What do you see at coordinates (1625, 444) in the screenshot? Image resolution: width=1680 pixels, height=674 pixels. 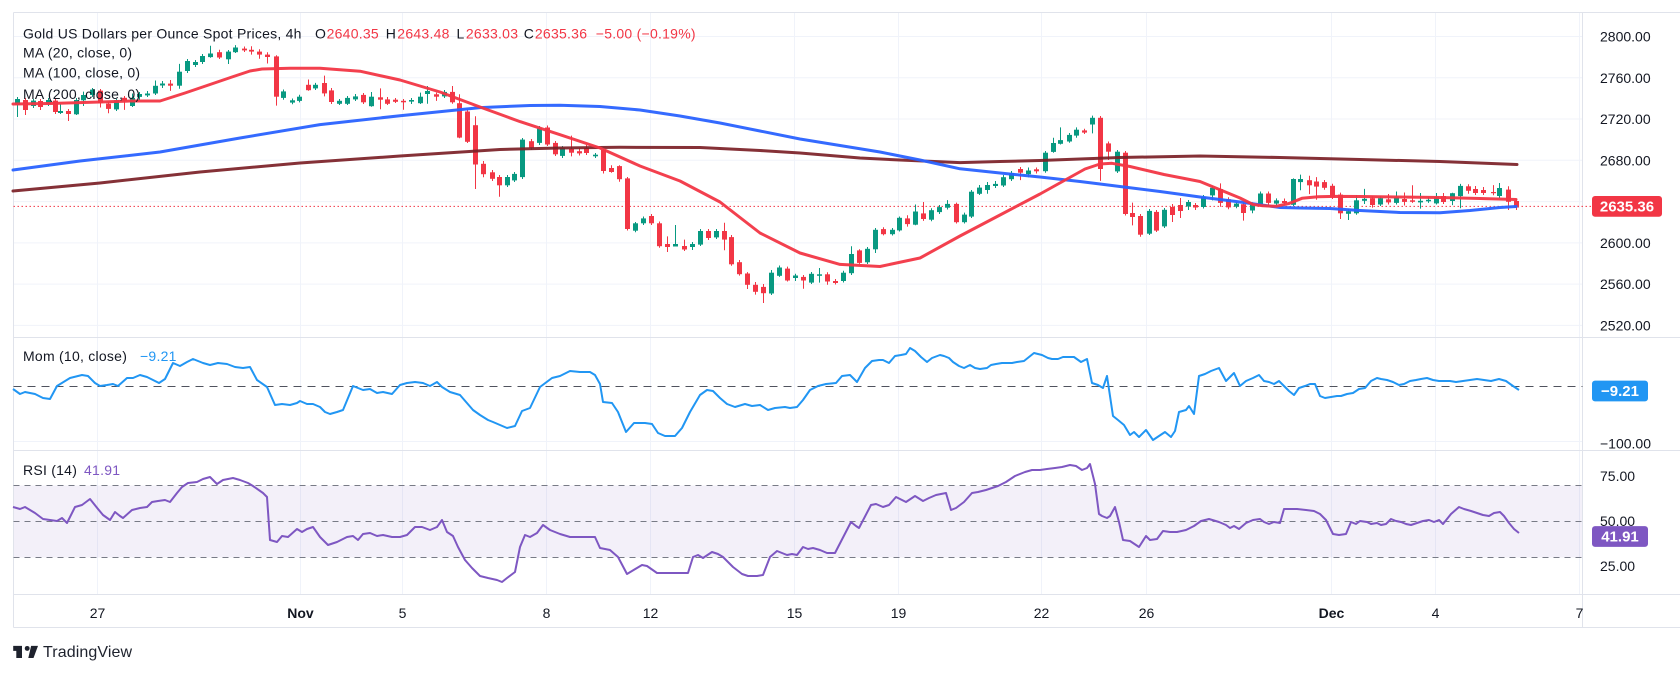 I see `svg-text: −100.00` at bounding box center [1625, 444].